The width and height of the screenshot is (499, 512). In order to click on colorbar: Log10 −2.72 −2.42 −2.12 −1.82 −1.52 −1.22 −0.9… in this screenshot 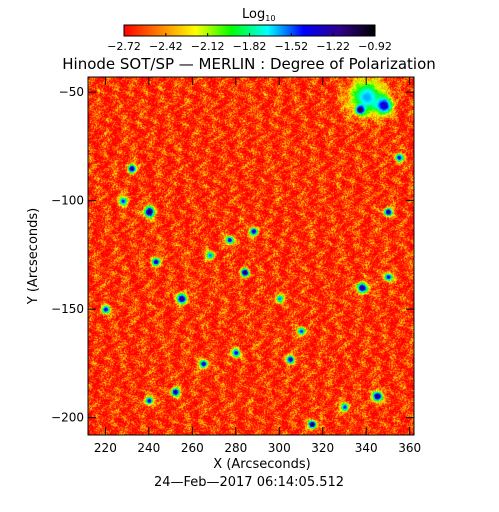, I will do `click(249, 30)`.